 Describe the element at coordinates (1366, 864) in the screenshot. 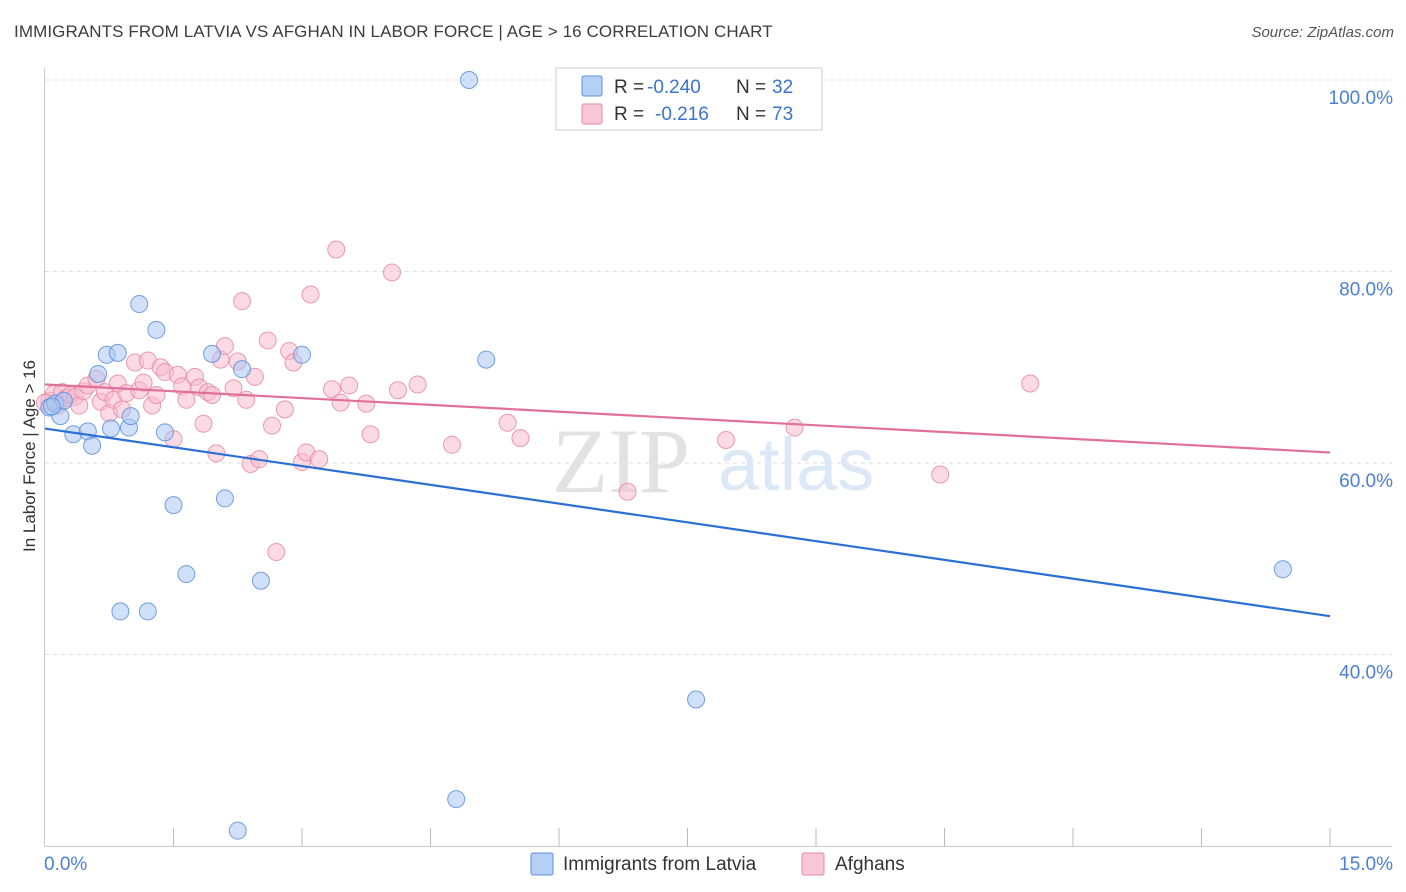

I see `x-tick-label-15: 15.0%` at that location.